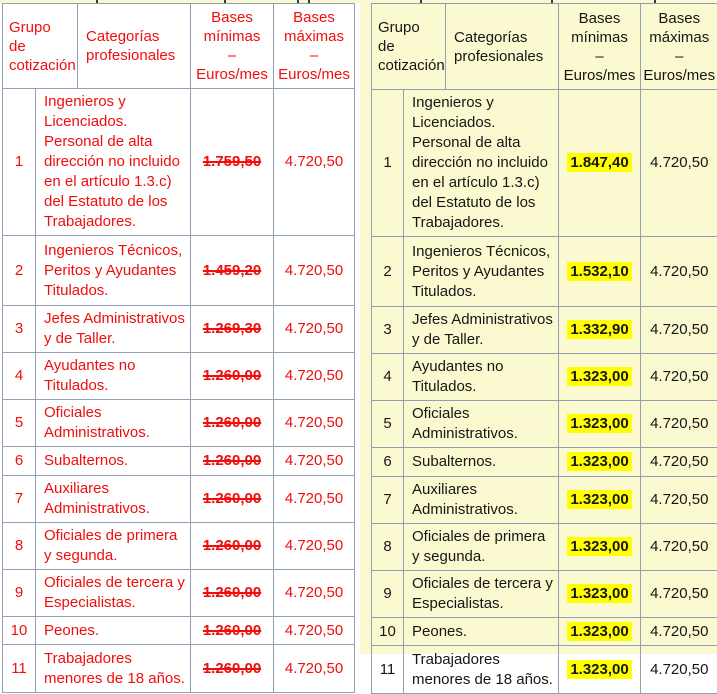 The height and width of the screenshot is (694, 717). Describe the element at coordinates (19, 669) in the screenshot. I see `group-cell: 11` at that location.